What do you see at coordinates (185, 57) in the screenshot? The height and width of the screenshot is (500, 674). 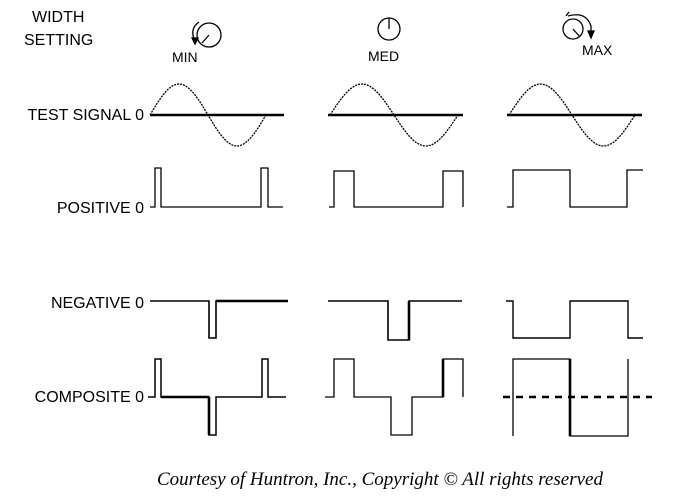 I see `knob-label-min: MIN` at bounding box center [185, 57].